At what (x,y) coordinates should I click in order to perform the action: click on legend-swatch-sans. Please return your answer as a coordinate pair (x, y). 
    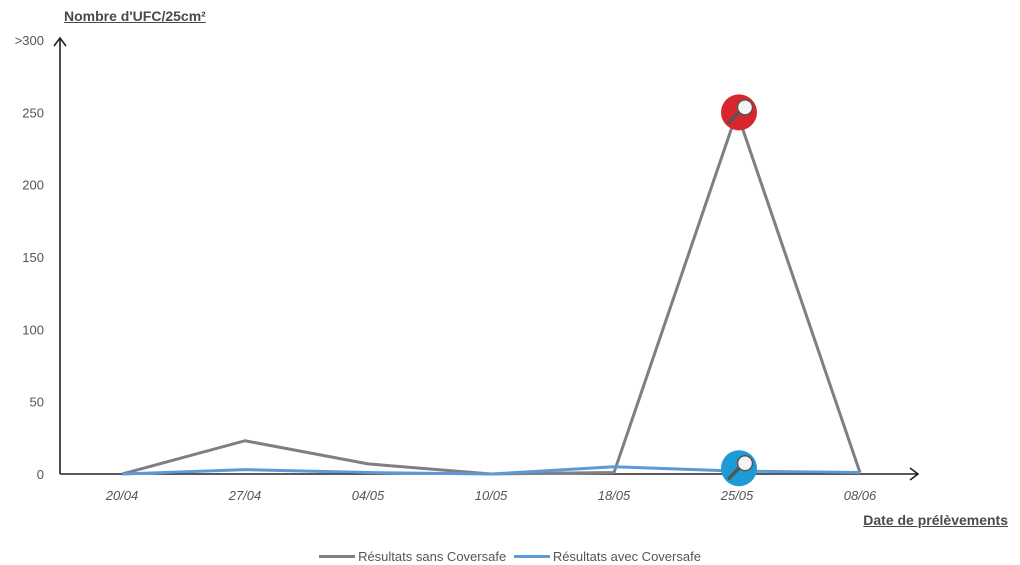
    Looking at the image, I should click on (337, 556).